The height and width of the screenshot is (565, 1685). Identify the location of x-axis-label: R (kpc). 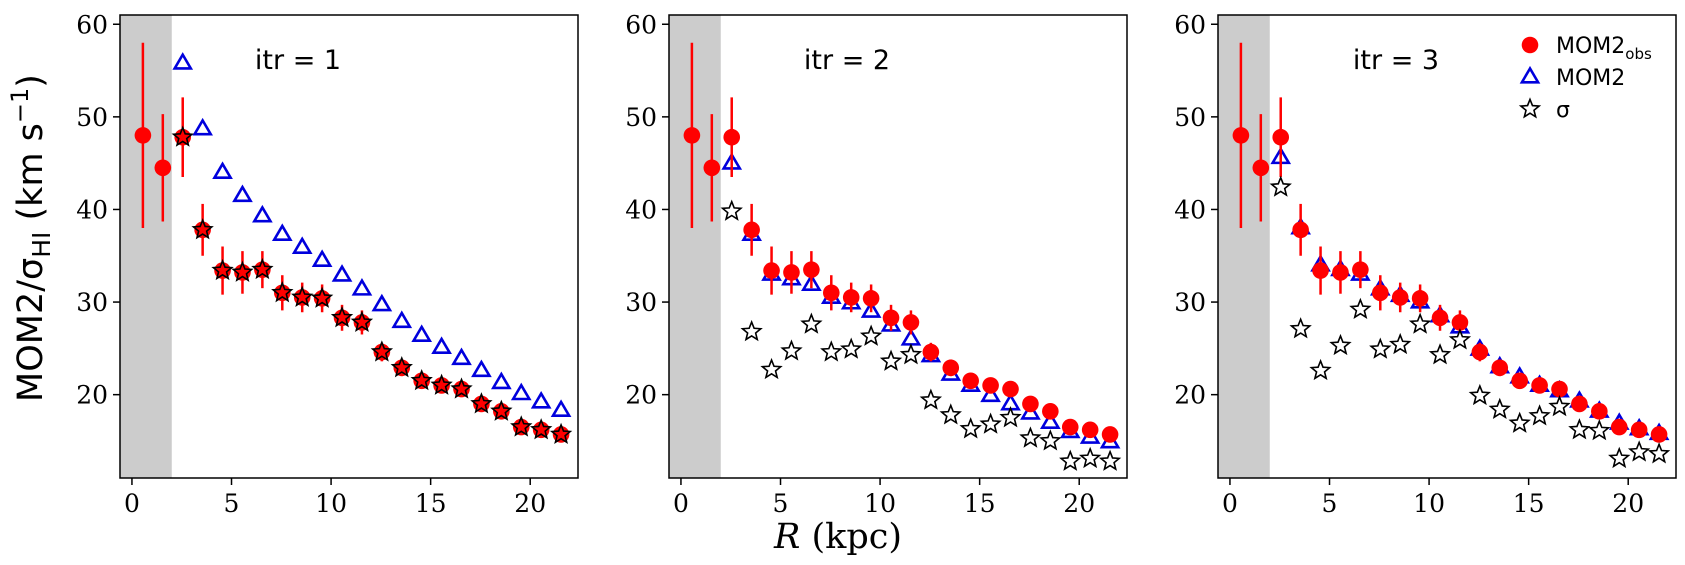
(837, 537).